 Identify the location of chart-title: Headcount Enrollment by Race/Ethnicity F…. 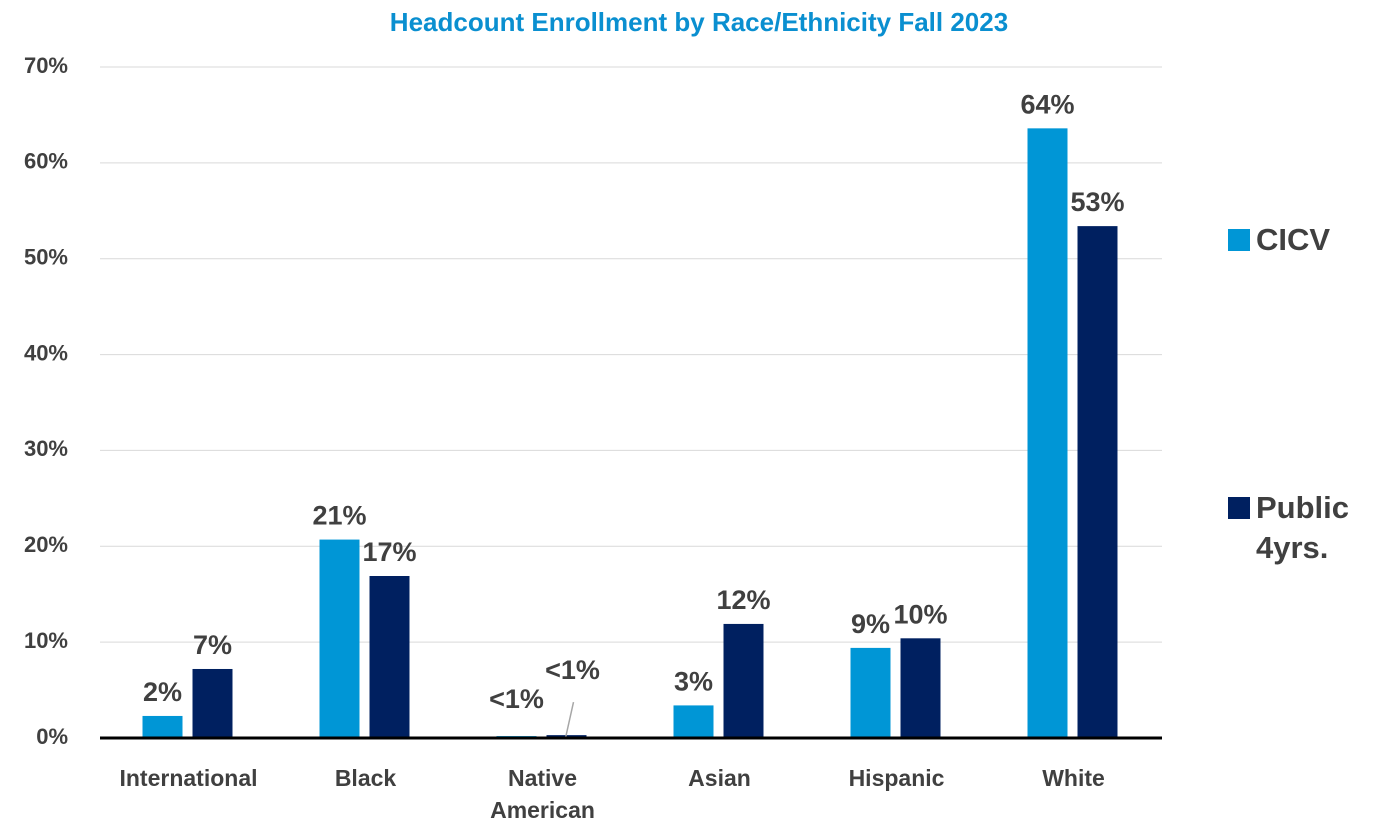
(699, 22).